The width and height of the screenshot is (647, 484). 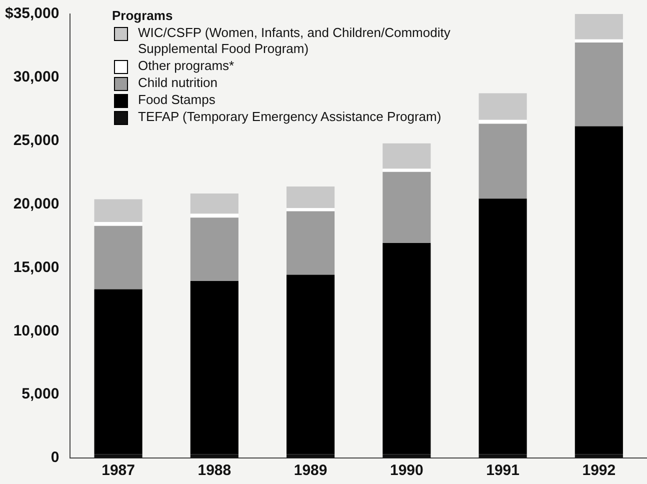 What do you see at coordinates (143, 15) in the screenshot?
I see `legend-title: Programs` at bounding box center [143, 15].